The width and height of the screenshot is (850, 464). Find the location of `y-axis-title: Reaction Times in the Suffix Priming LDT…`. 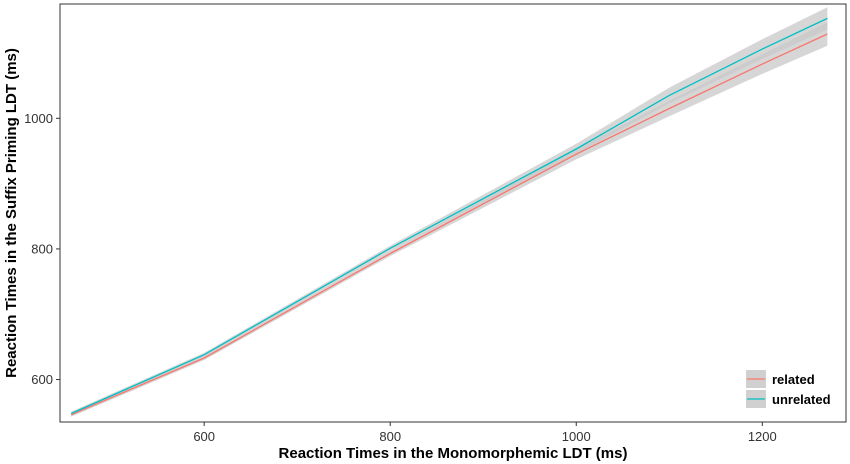

y-axis-title: Reaction Times in the Suffix Priming LDT… is located at coordinates (11, 213).